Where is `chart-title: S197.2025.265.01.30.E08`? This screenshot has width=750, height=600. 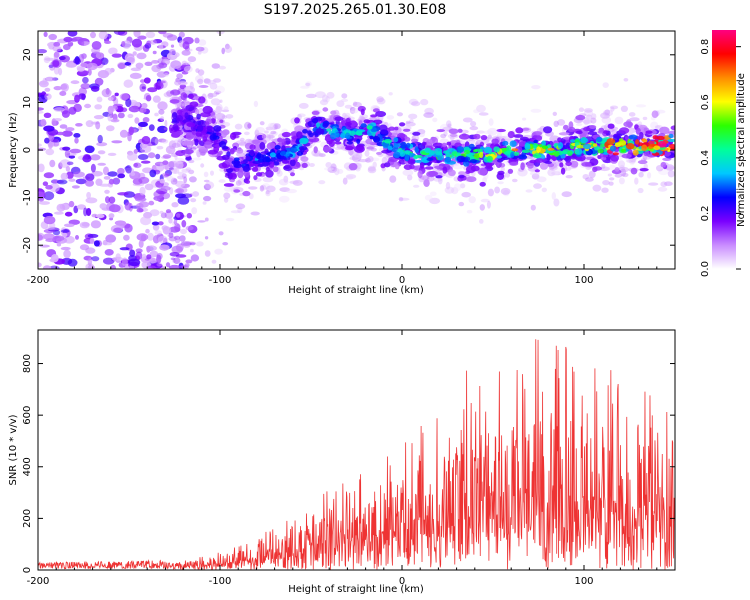 chart-title: S197.2025.265.01.30.E08 is located at coordinates (355, 10).